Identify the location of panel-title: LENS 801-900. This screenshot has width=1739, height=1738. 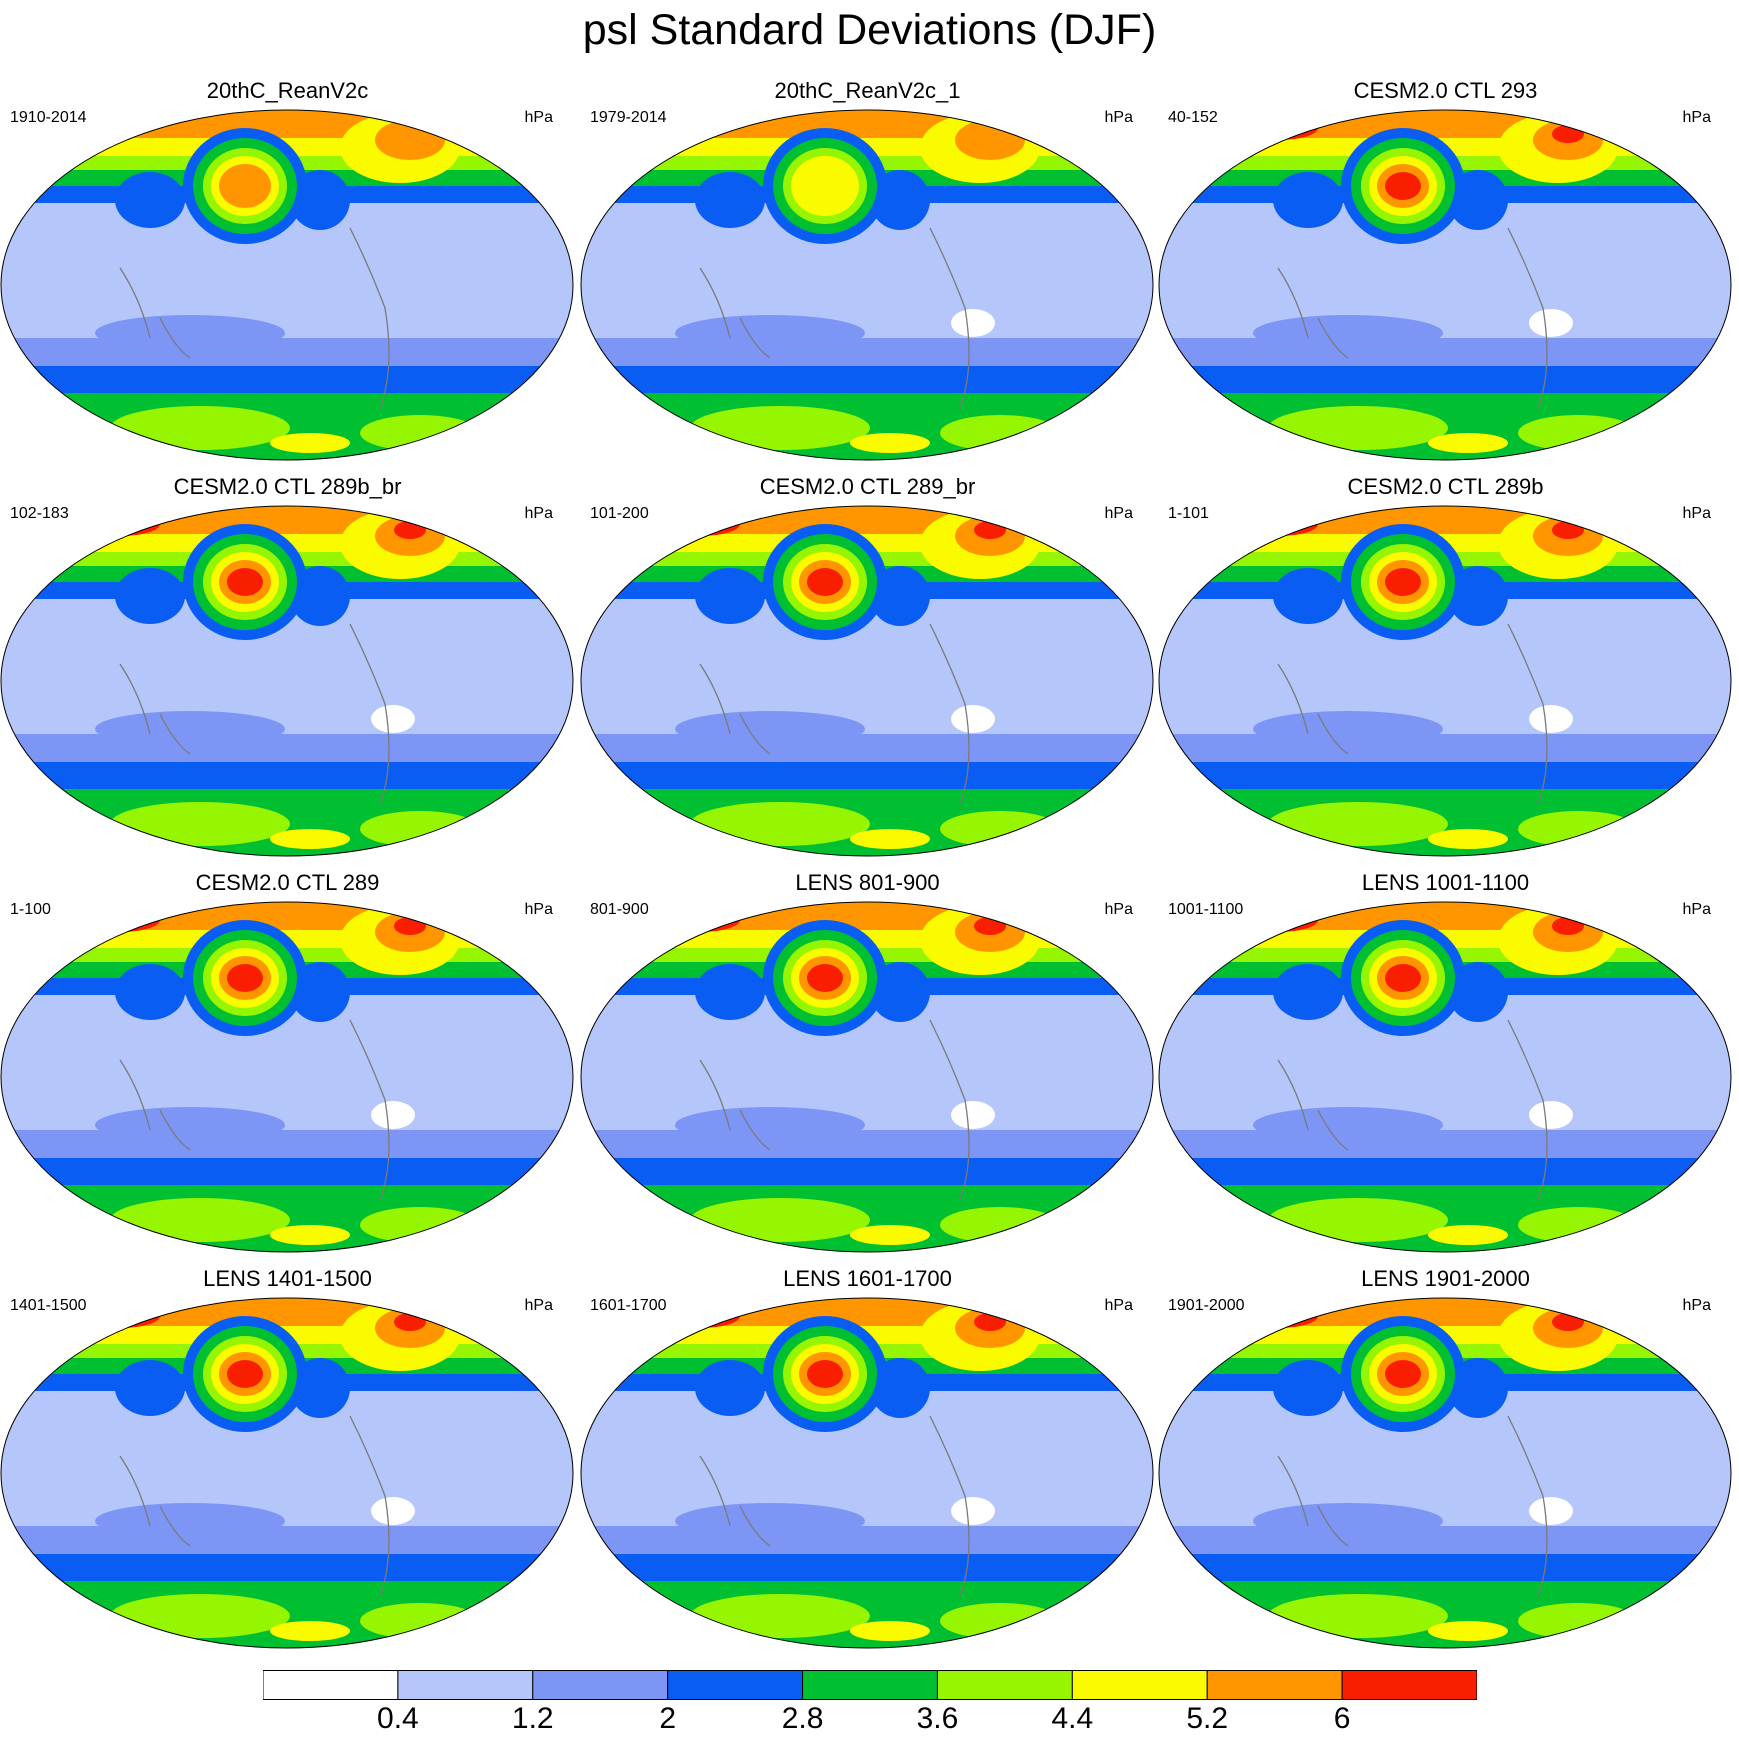
(867, 882).